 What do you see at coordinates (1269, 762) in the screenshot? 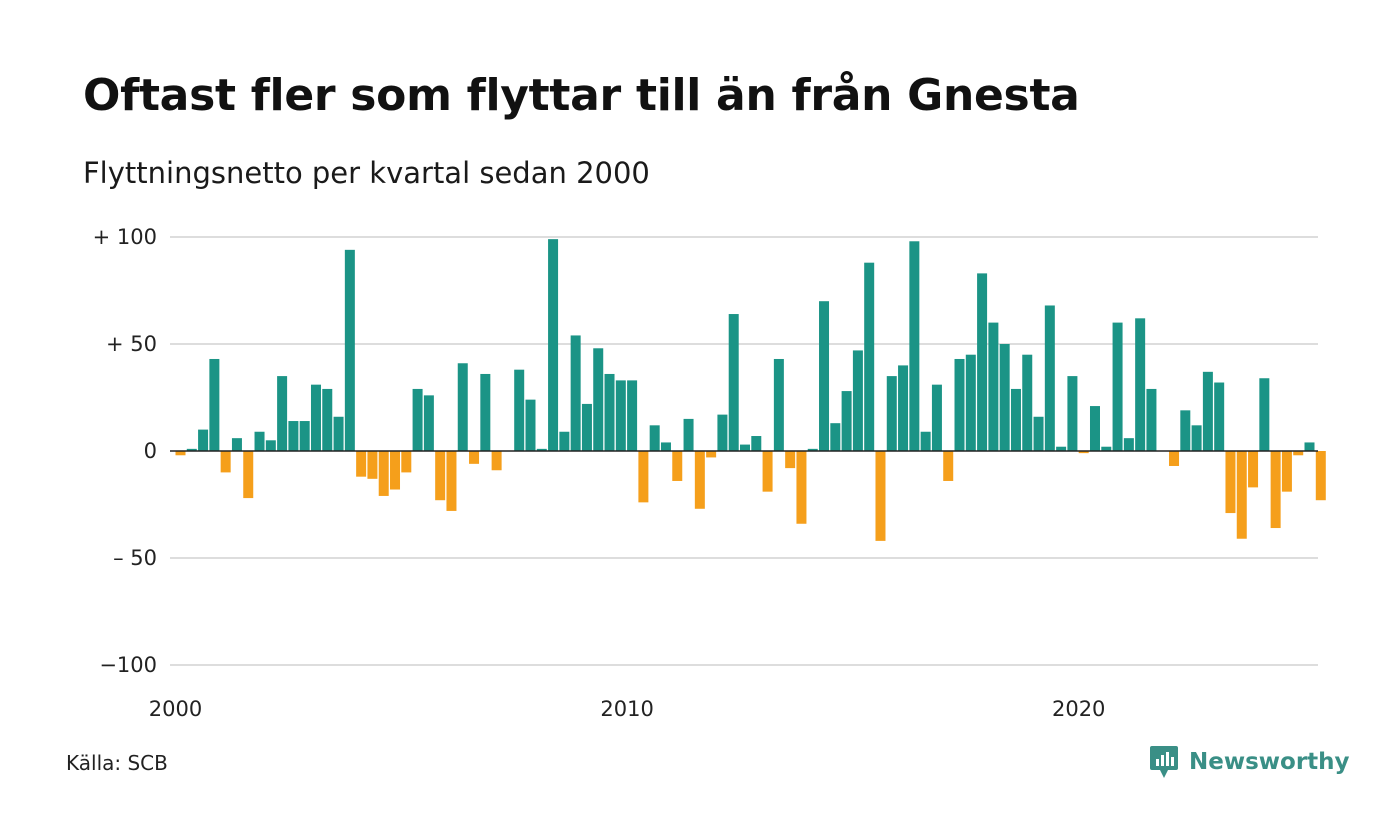
I see `brand-name: Newsworthy` at bounding box center [1269, 762].